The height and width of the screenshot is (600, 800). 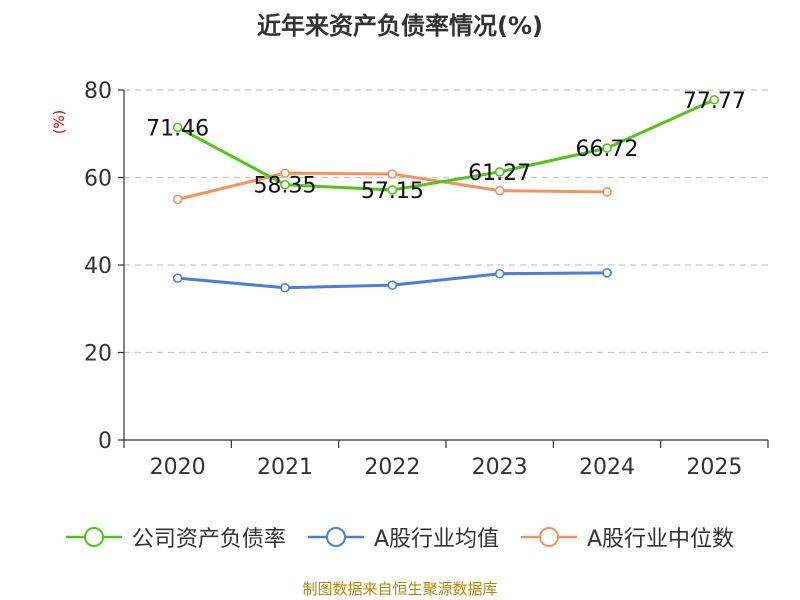 I want to click on x-tick-label: 2022, so click(x=392, y=467).